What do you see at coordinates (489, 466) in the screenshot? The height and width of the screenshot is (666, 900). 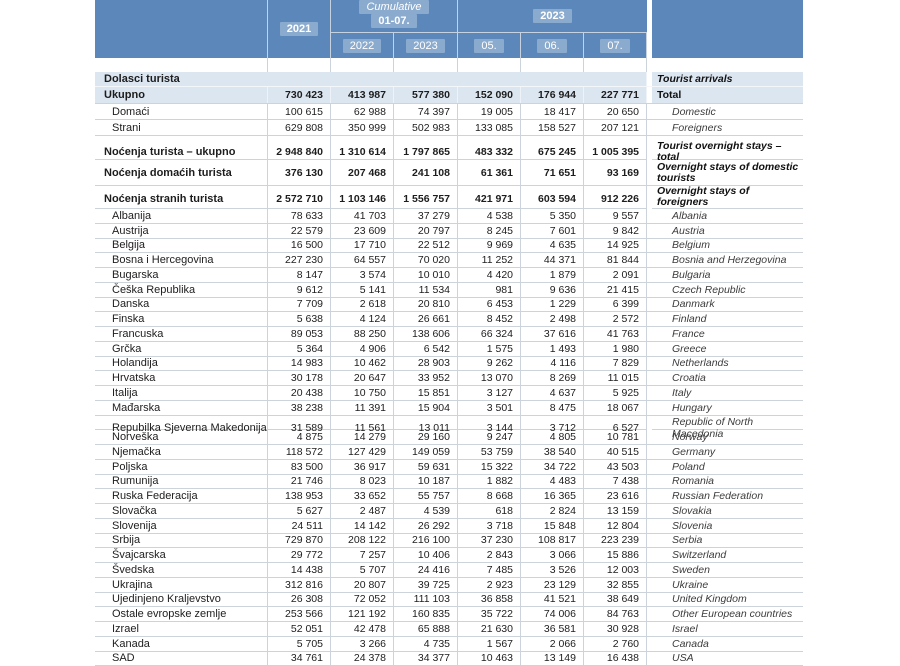 I see `value-cell: 15 322` at bounding box center [489, 466].